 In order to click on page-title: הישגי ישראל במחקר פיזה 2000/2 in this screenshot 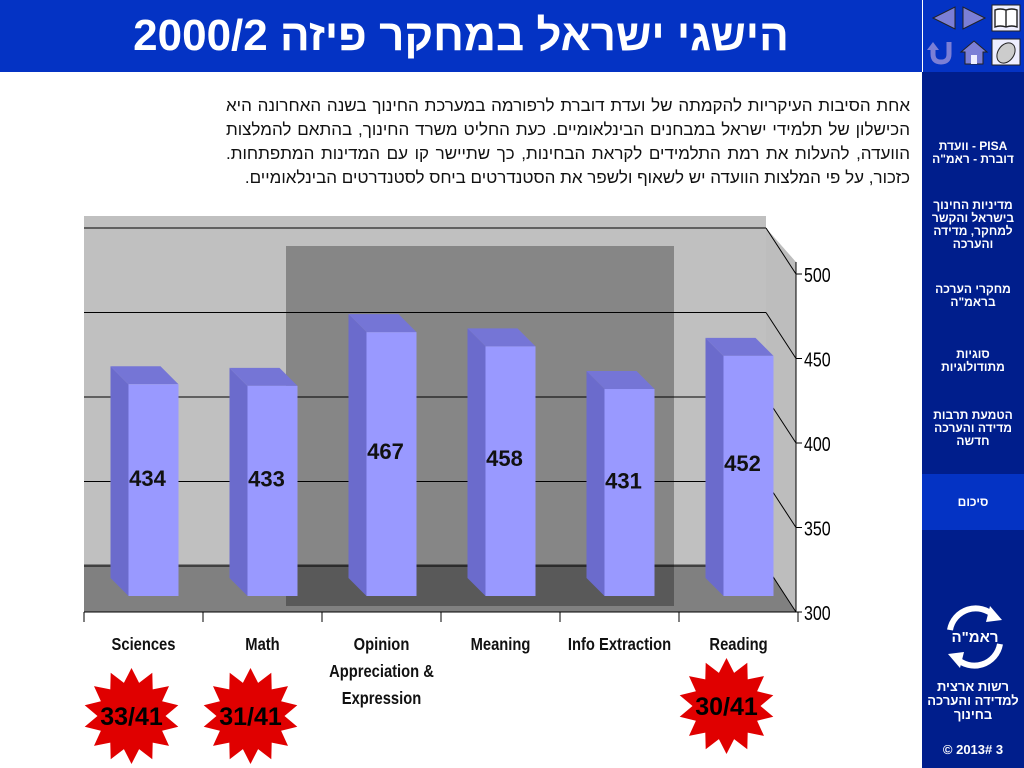, I will do `click(461, 35)`.